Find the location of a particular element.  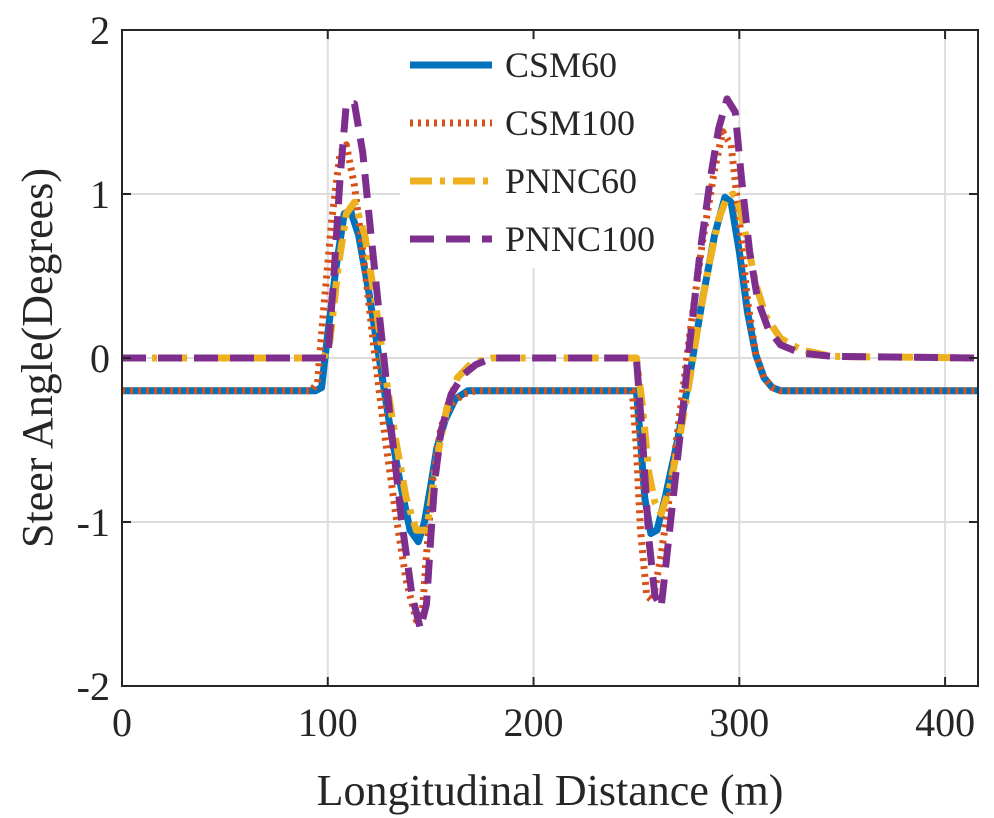

x-tick-label: 200 is located at coordinates (534, 722).